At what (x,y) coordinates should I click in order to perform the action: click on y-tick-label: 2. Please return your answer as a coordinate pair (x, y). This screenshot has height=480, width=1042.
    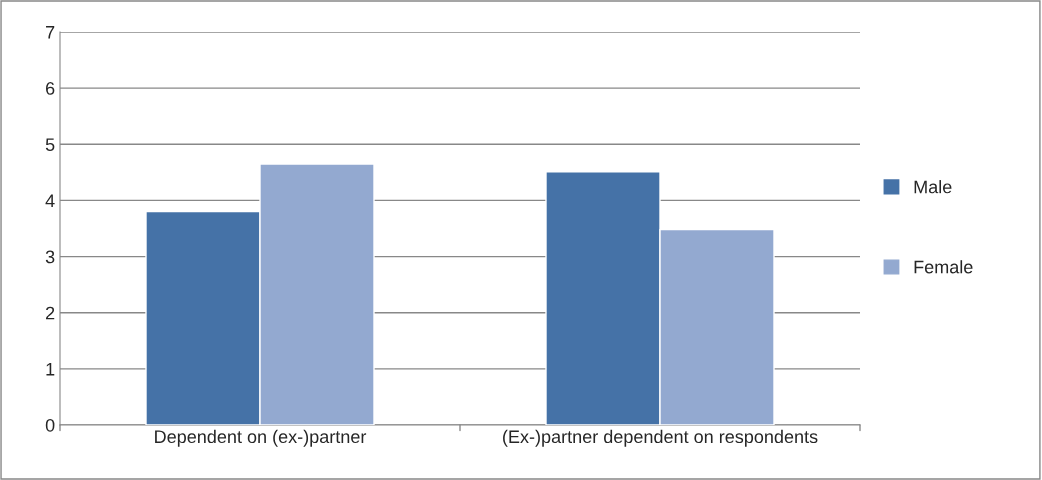
    Looking at the image, I should click on (50, 313).